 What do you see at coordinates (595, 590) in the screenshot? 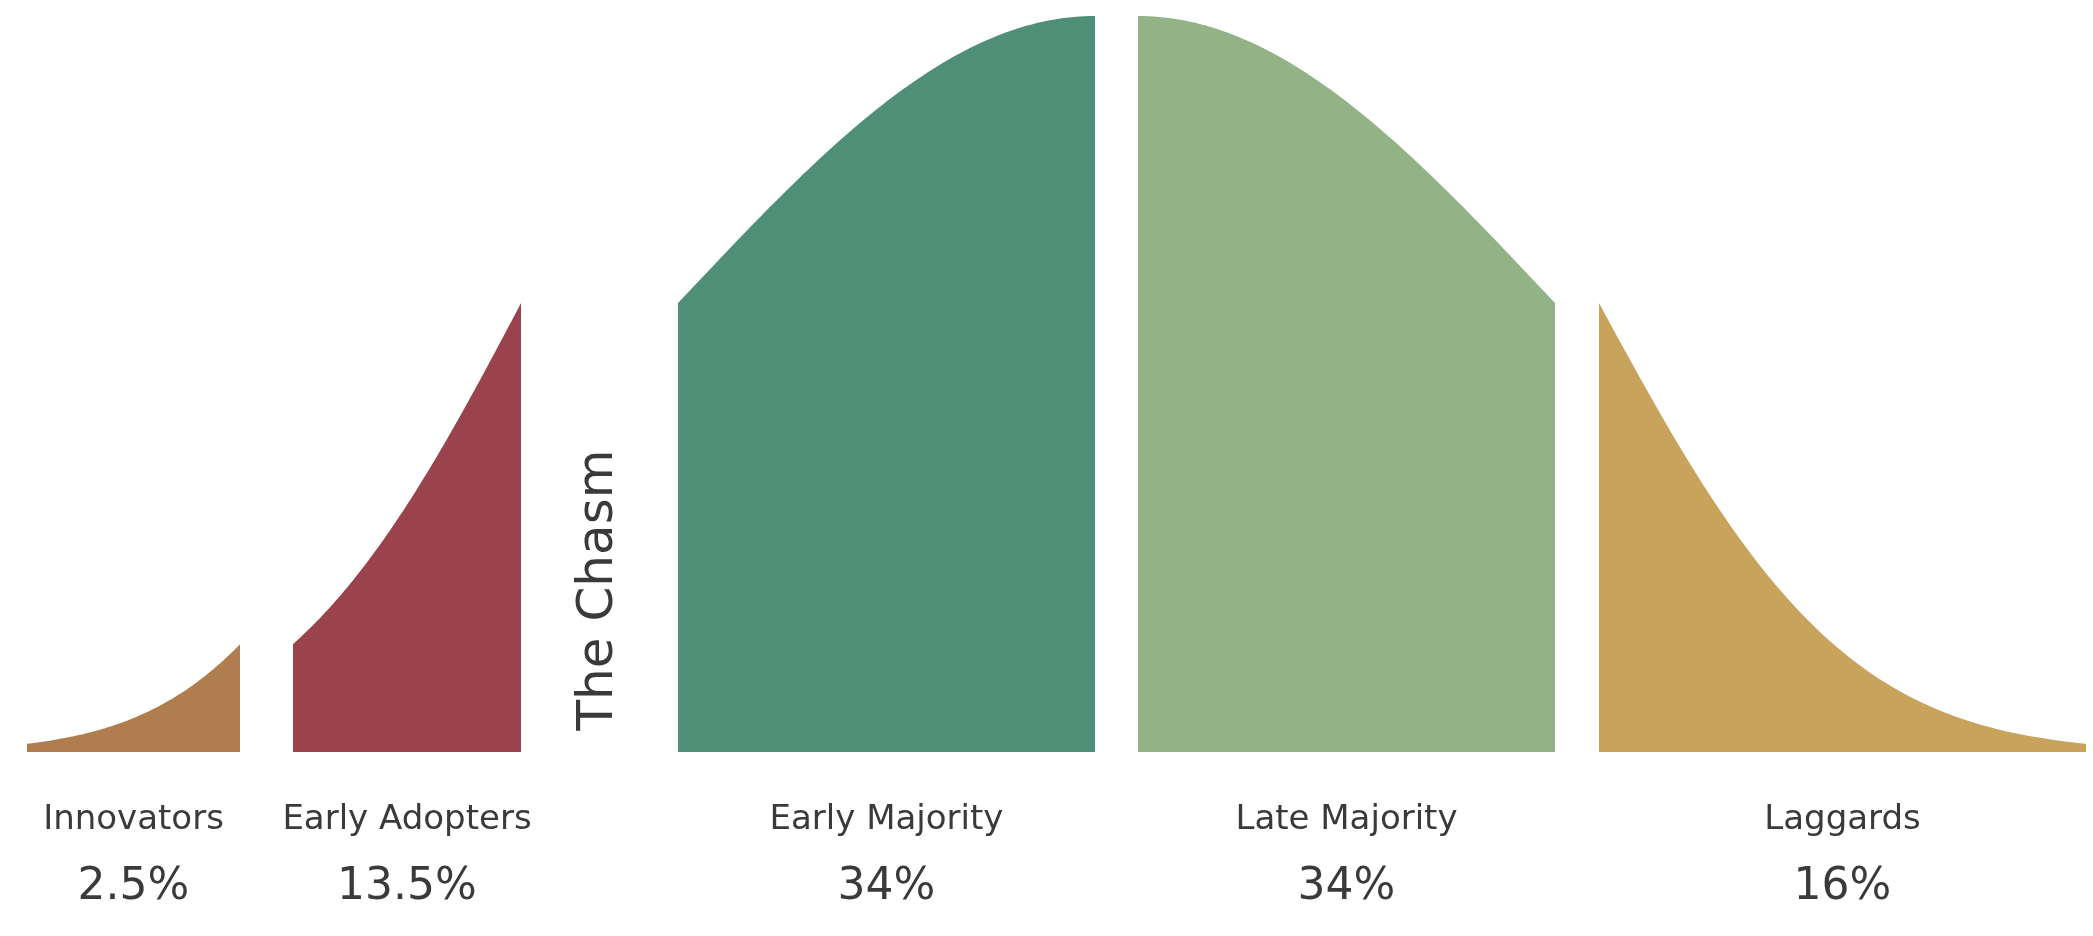
I see `text: The Chasm` at bounding box center [595, 590].